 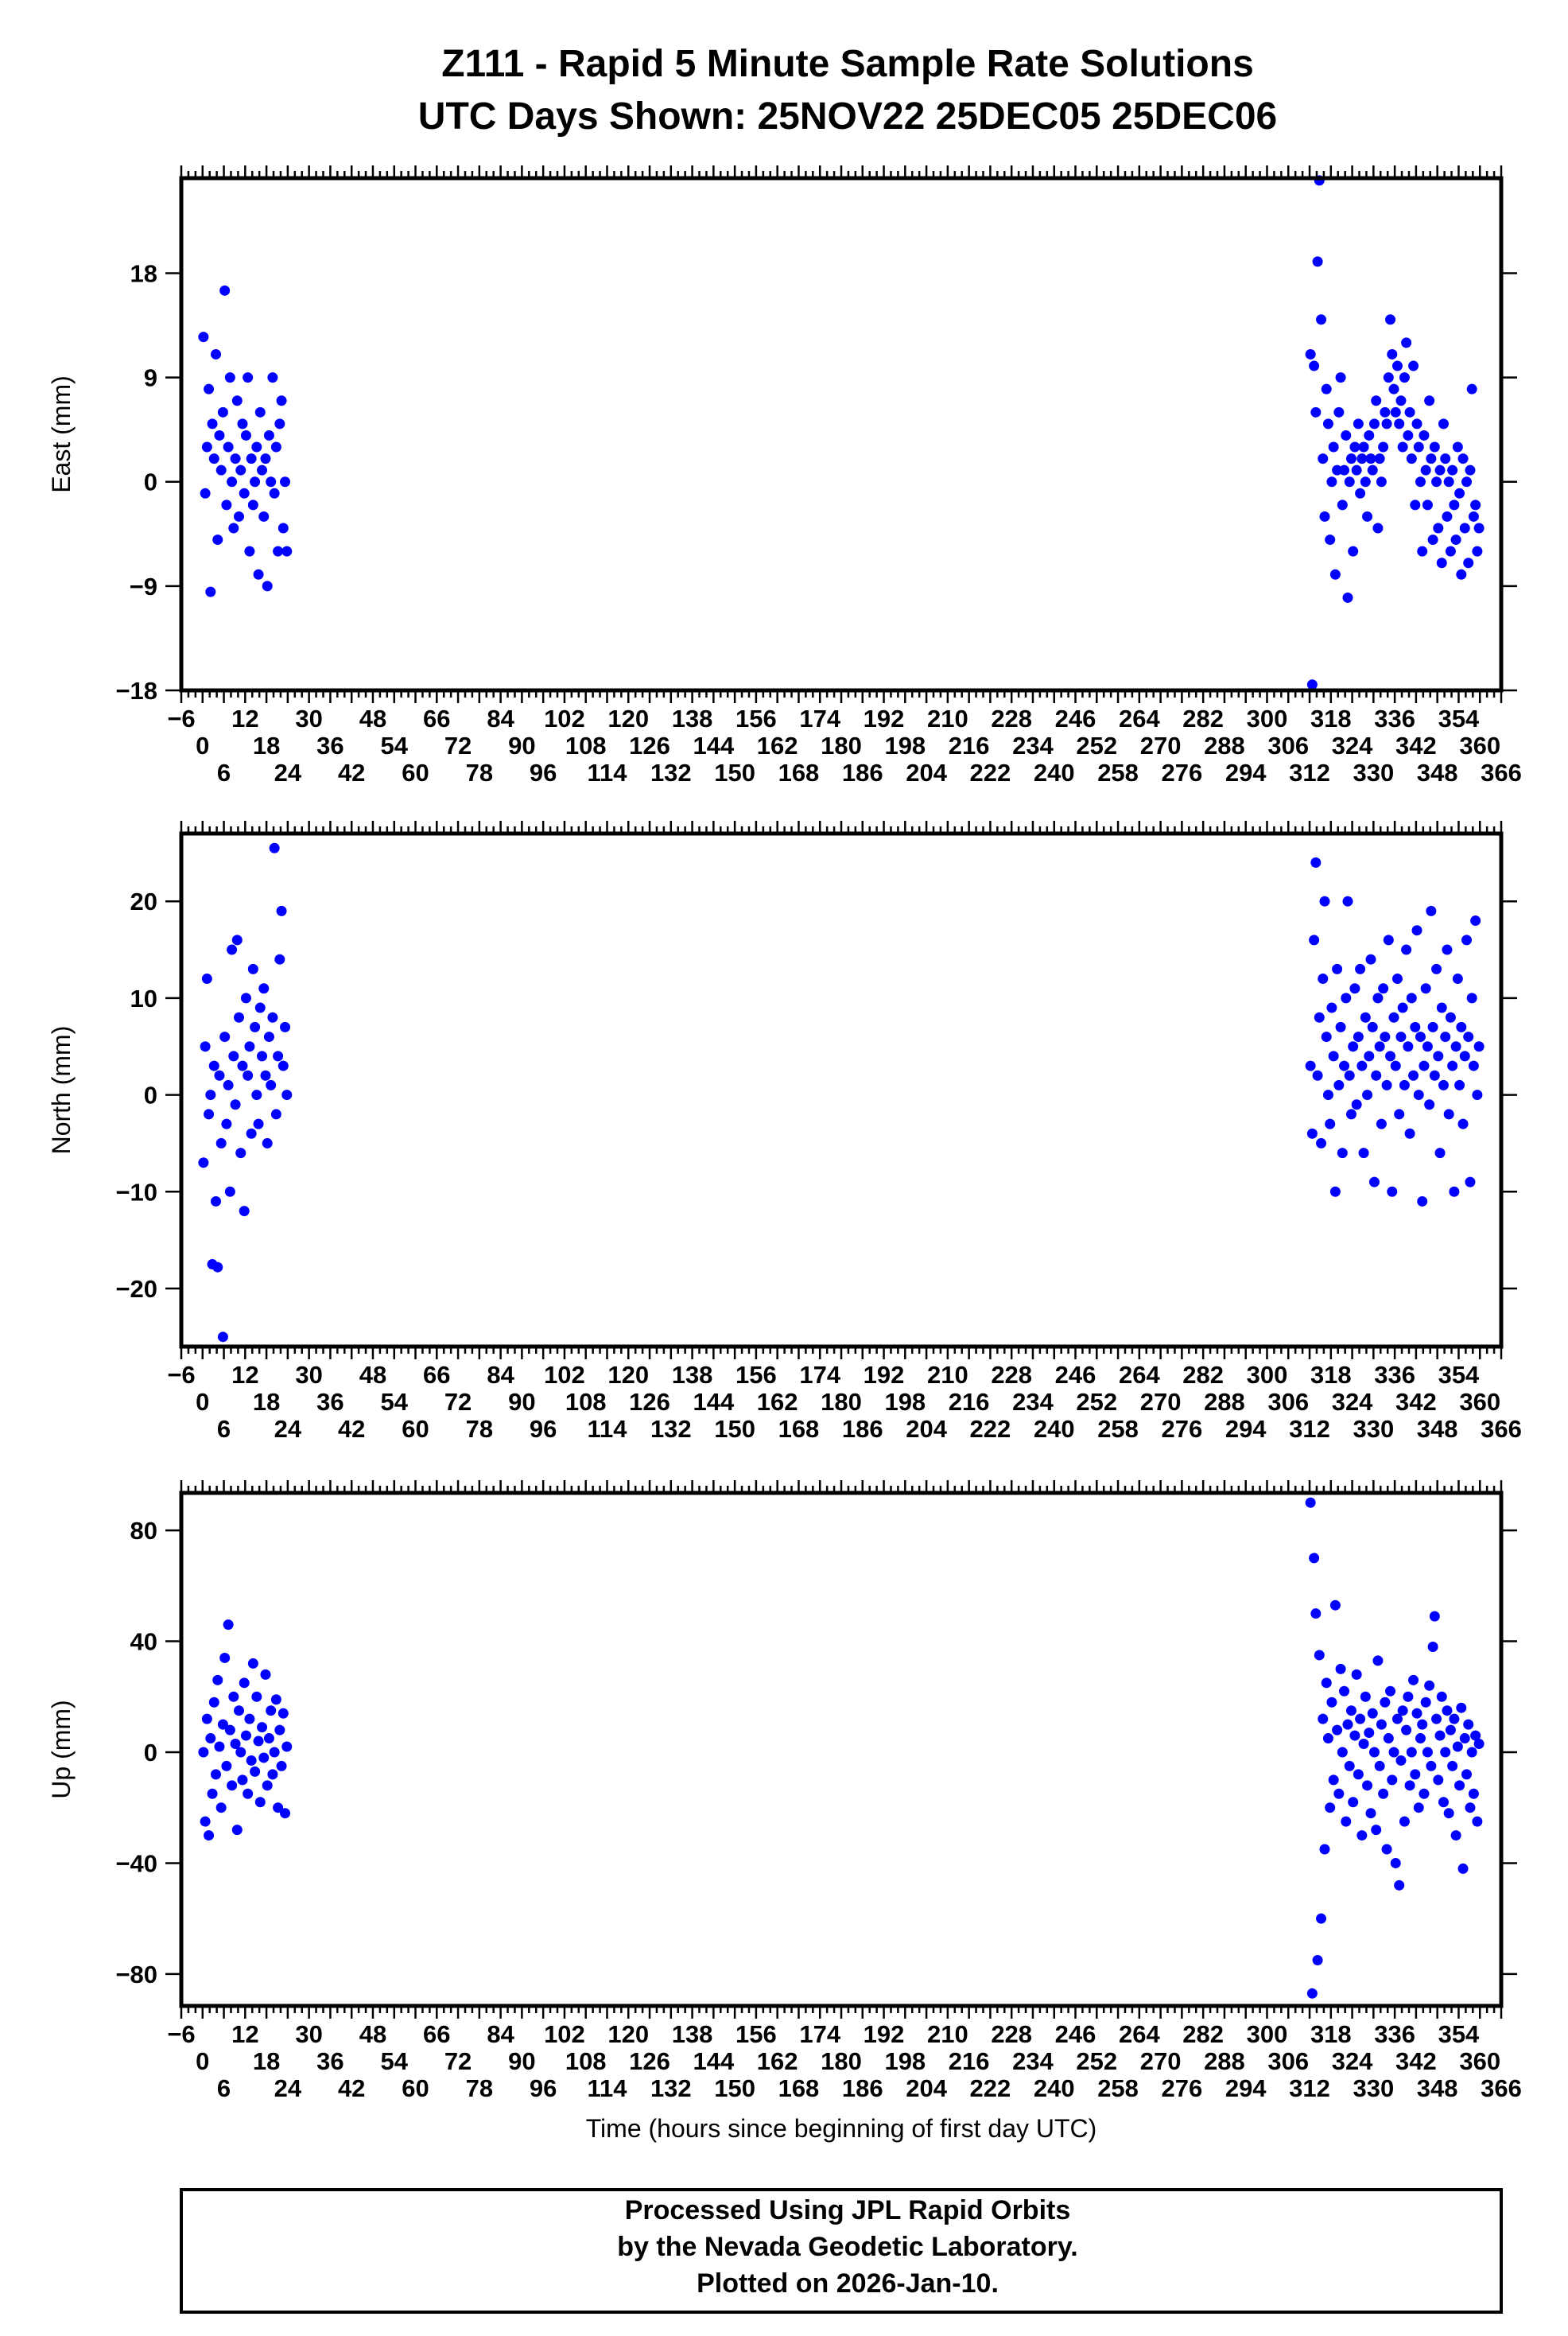 I want to click on y-tick-label: 40, so click(x=143, y=1642).